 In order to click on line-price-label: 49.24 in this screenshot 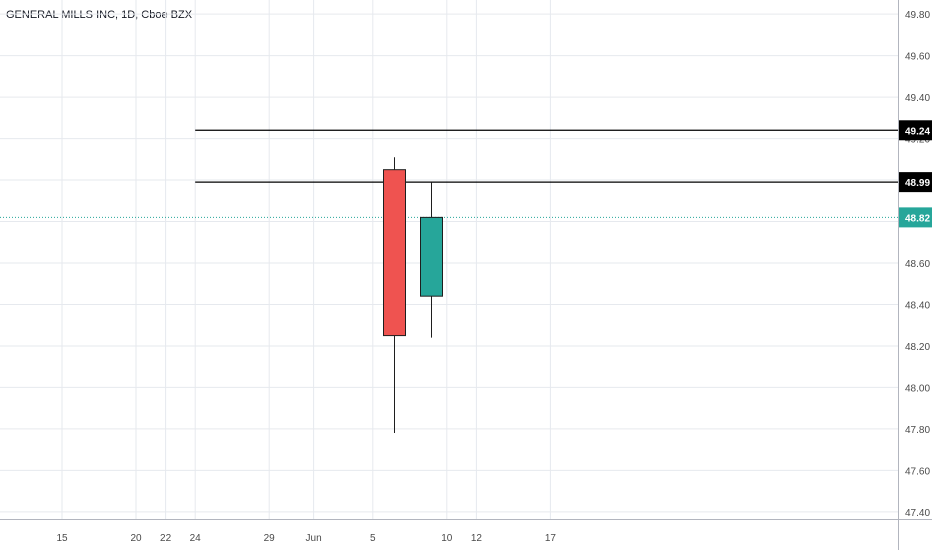, I will do `click(917, 131)`.